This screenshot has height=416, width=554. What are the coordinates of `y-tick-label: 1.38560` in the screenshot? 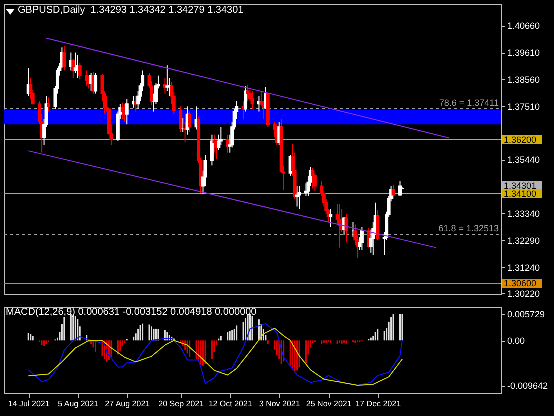 It's located at (524, 79).